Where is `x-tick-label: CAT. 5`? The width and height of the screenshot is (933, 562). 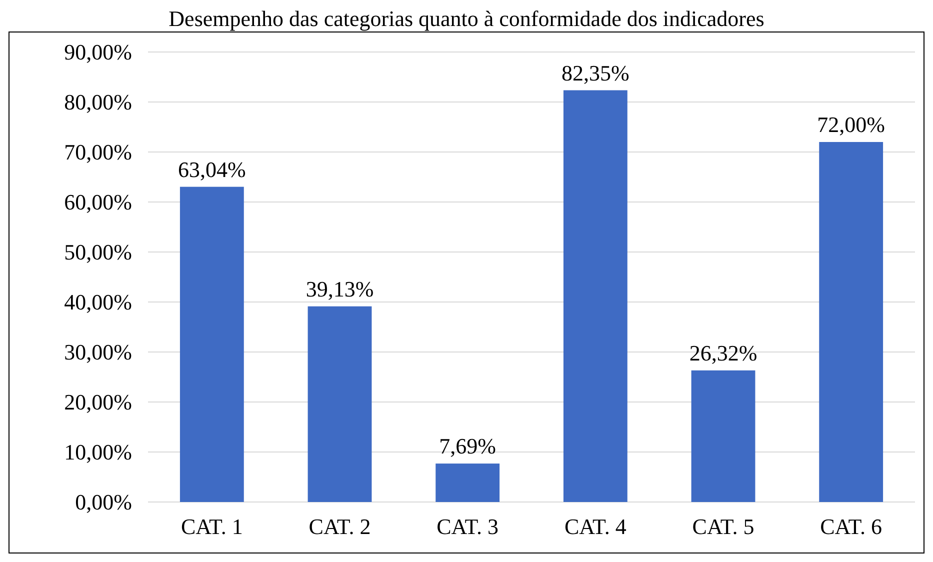
x-tick-label: CAT. 5 is located at coordinates (723, 526).